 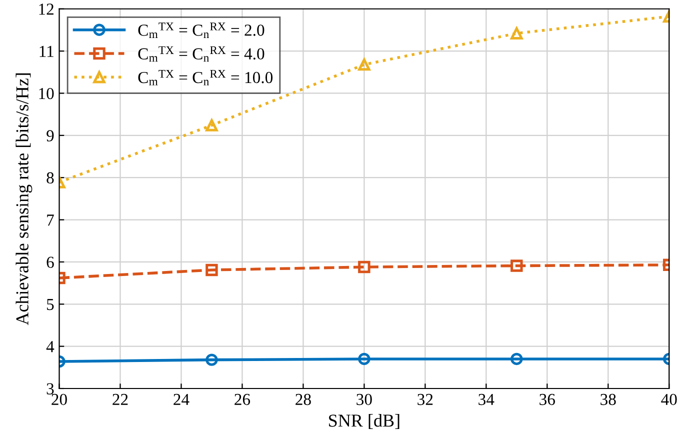 I want to click on y-tick-label: 12, so click(x=46, y=9).